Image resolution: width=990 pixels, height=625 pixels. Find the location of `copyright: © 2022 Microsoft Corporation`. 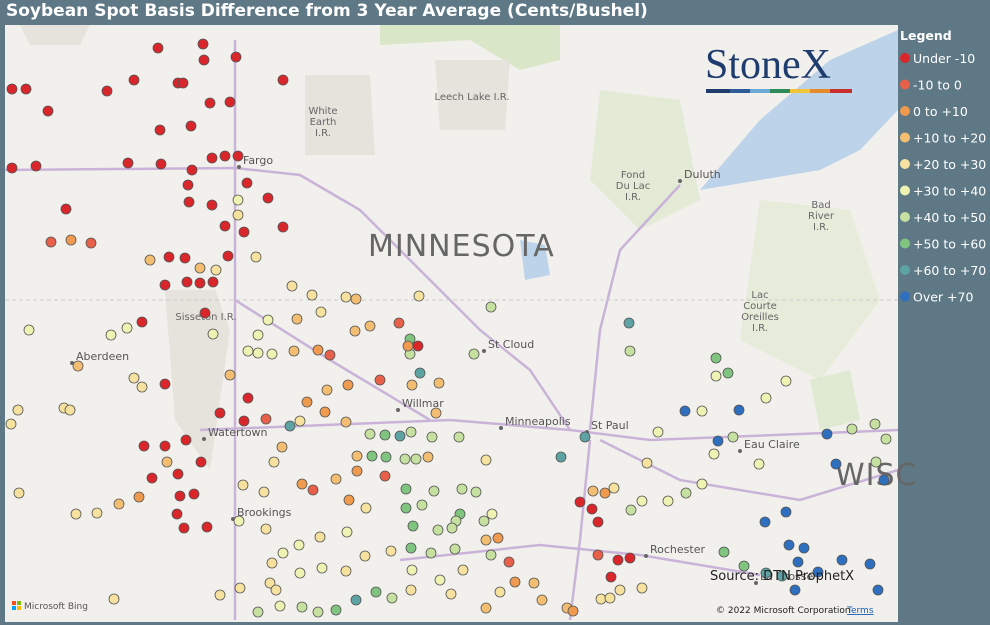

copyright: © 2022 Microsoft Corporation is located at coordinates (783, 611).